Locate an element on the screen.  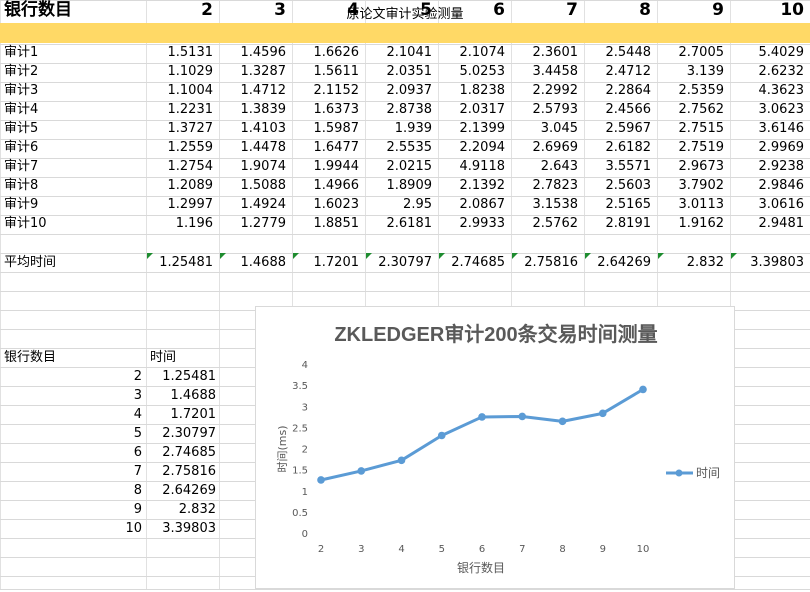
summary-n-cell: 4 is located at coordinates (137, 414).